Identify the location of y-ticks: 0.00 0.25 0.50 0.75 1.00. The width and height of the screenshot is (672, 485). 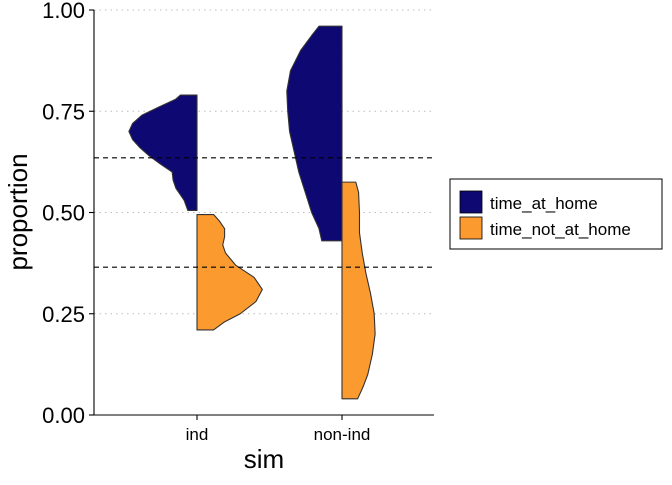
(68, 214).